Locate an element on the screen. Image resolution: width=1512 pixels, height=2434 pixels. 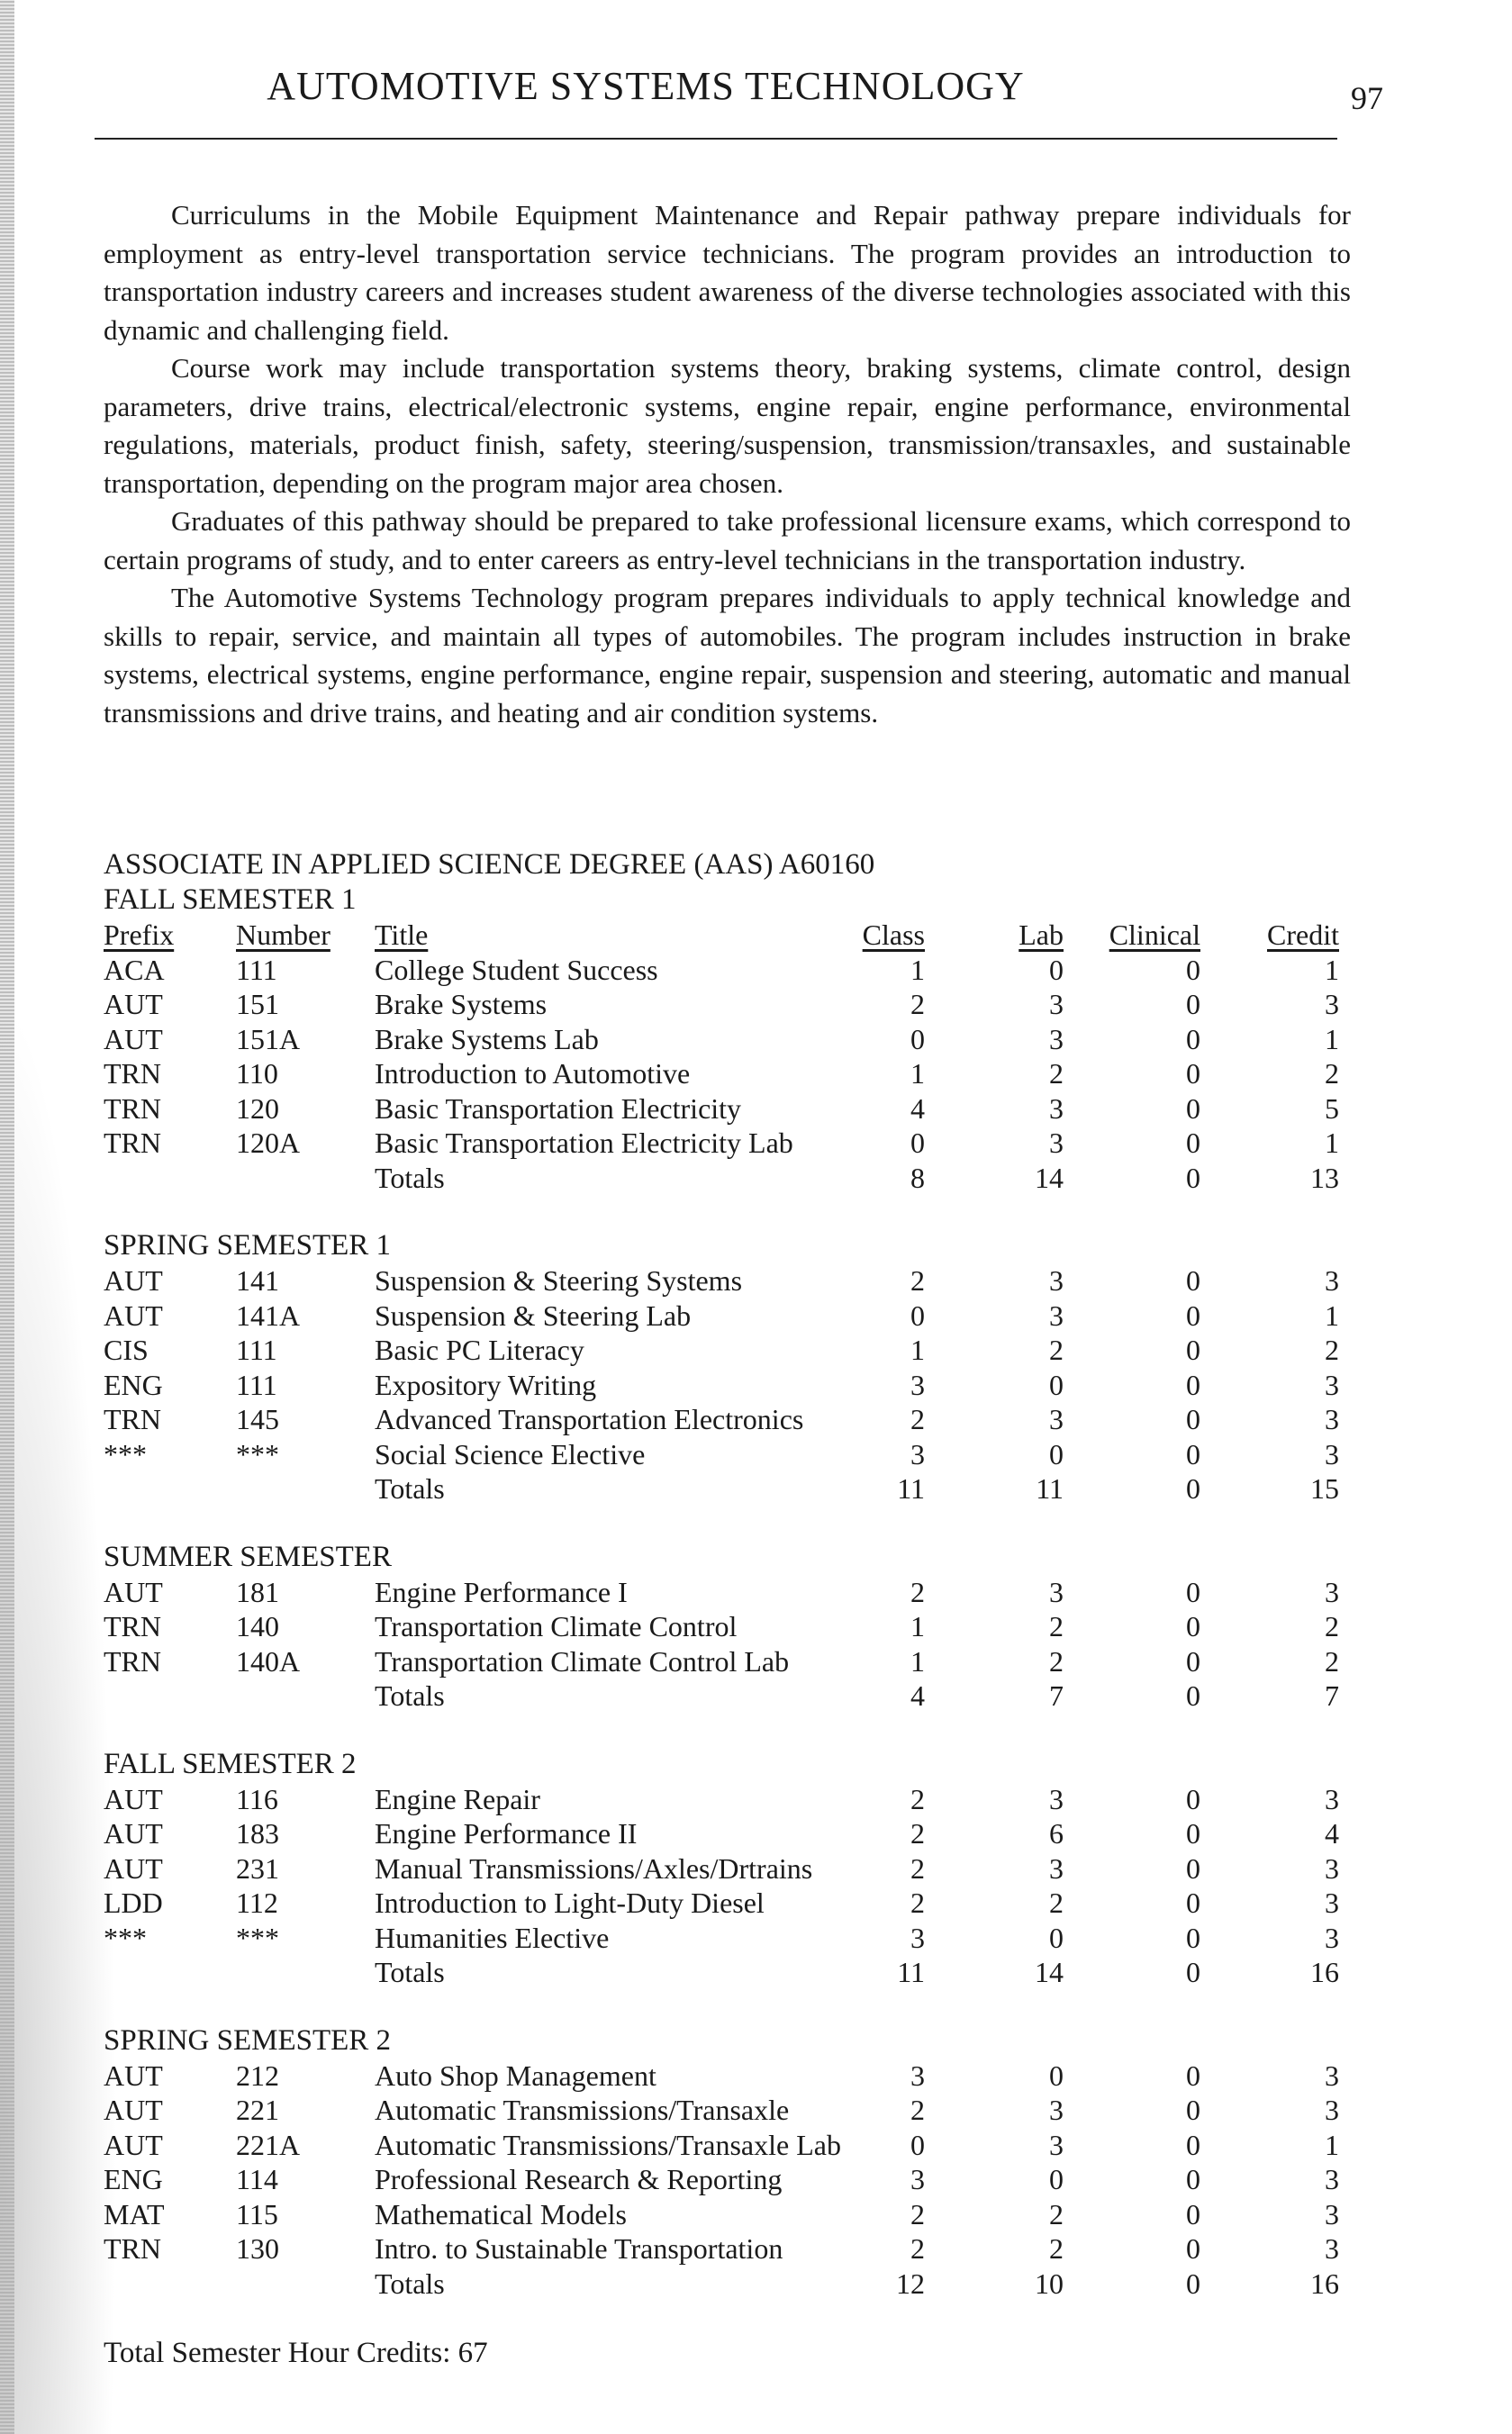
course-title: Advanced Transportation Electronics is located at coordinates (589, 1419).